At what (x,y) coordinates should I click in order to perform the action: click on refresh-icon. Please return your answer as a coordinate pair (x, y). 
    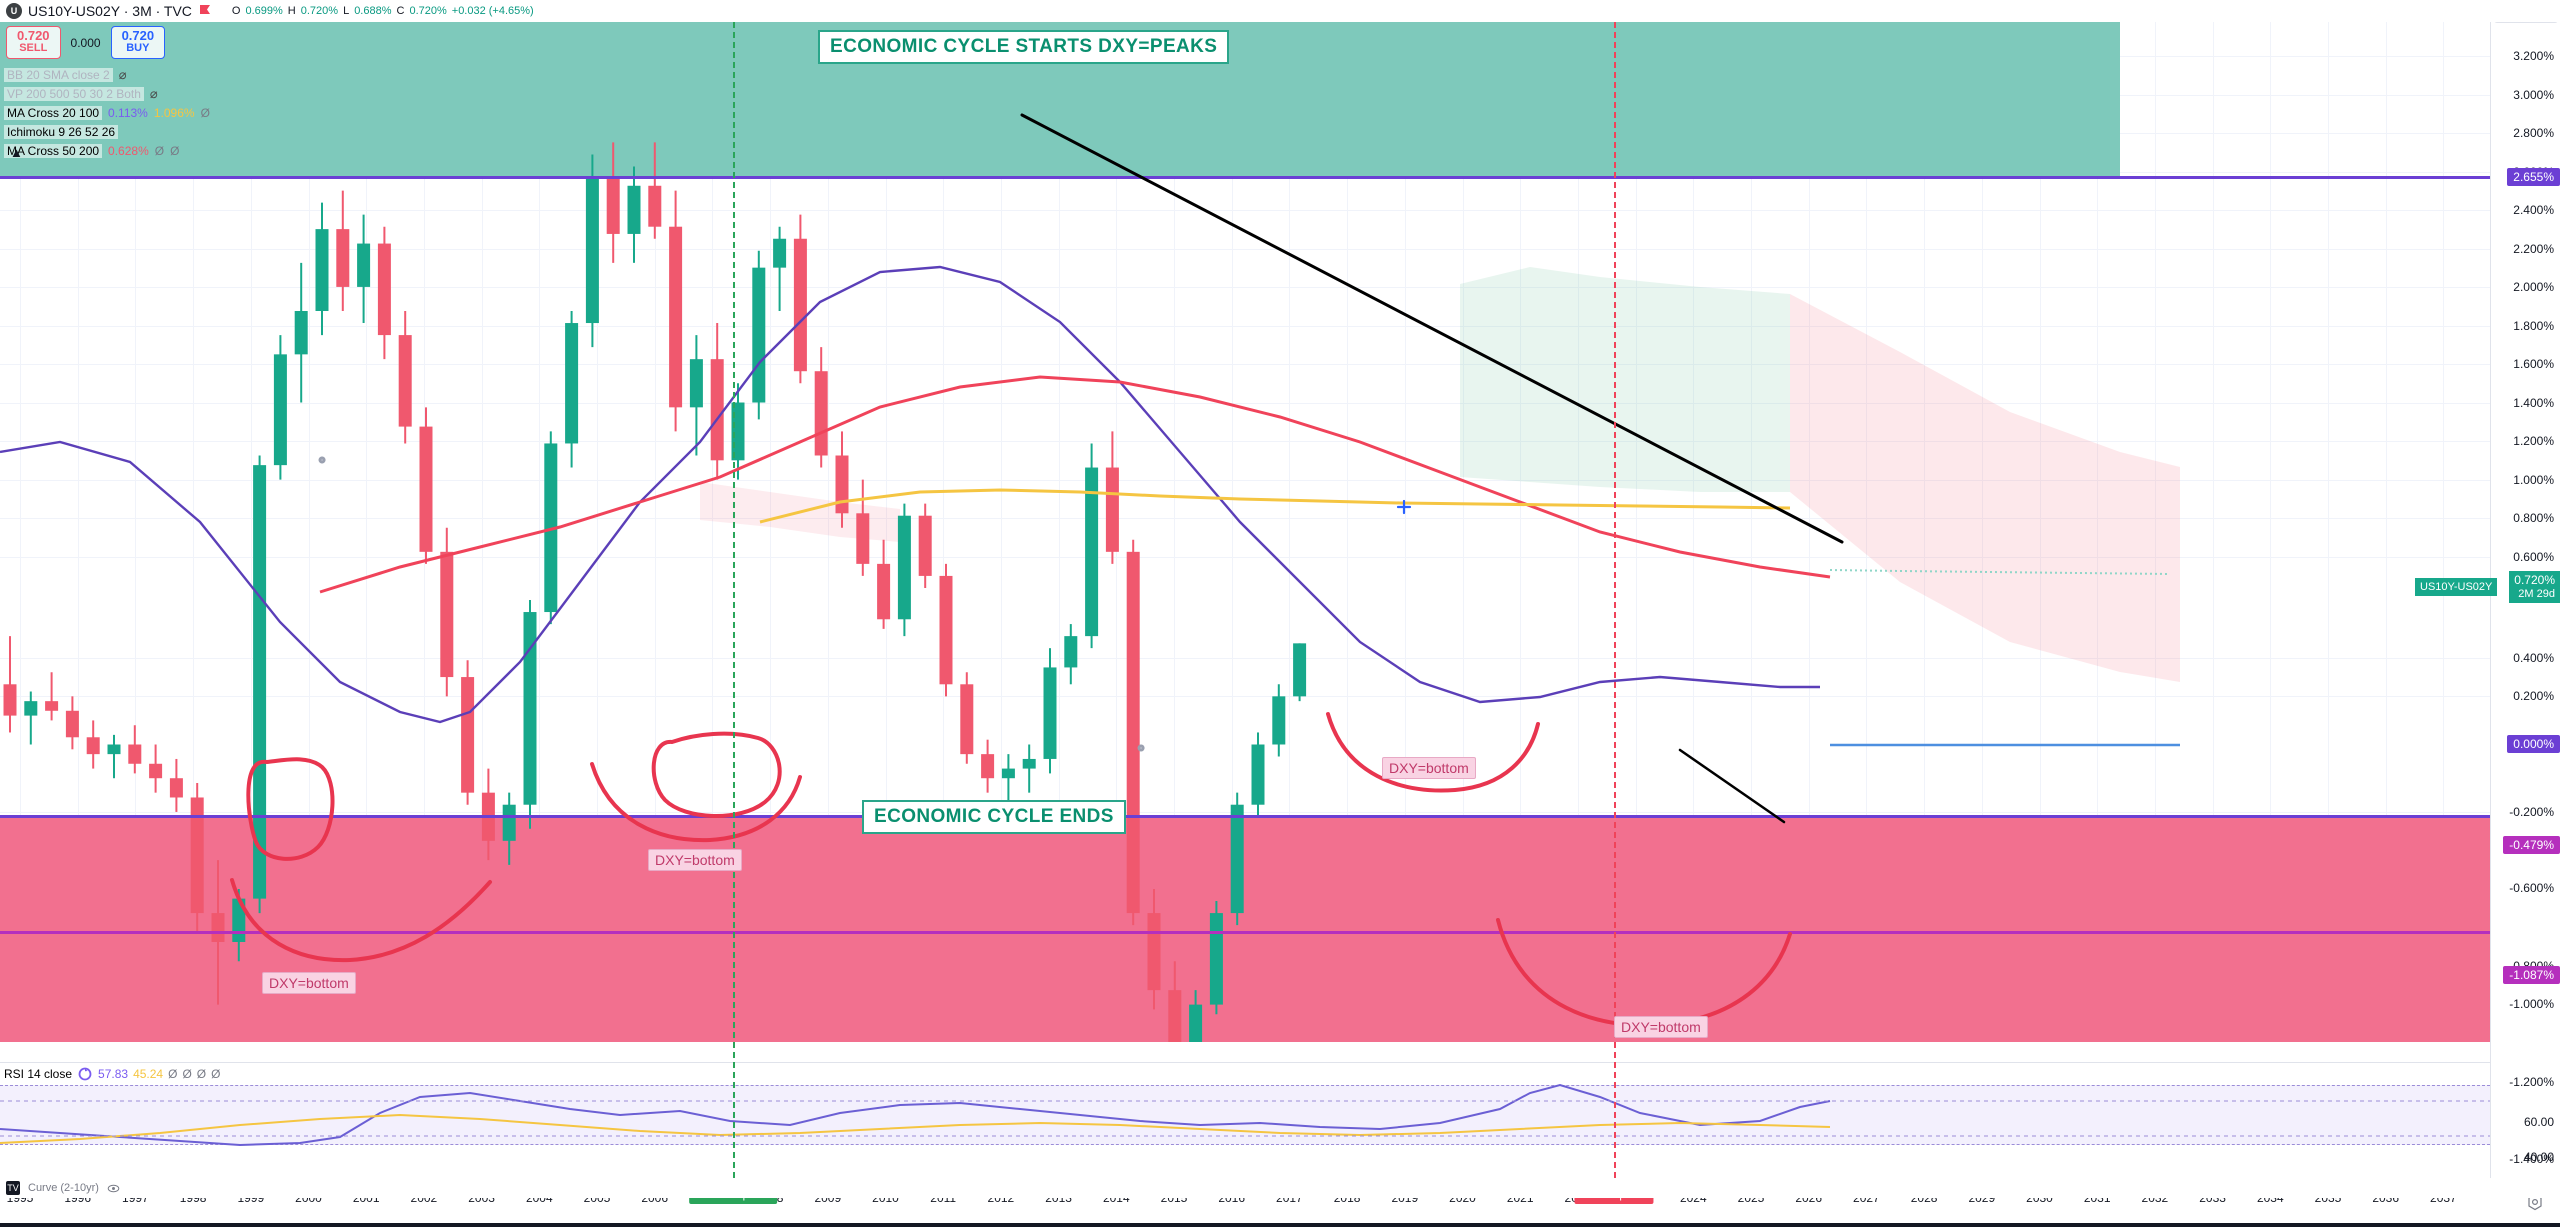
    Looking at the image, I should click on (85, 1074).